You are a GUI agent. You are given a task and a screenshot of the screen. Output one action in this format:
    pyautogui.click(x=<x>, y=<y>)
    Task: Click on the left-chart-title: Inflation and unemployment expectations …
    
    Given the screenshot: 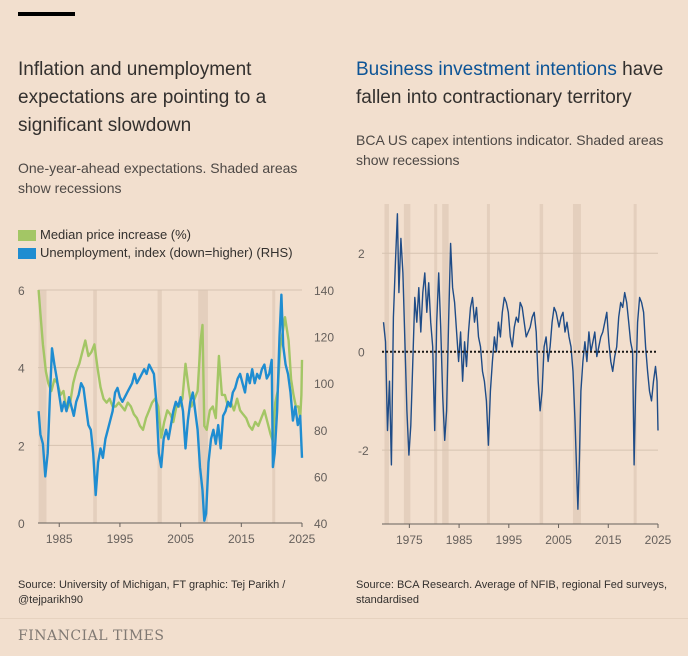 What is the action you would take?
    pyautogui.click(x=142, y=97)
    